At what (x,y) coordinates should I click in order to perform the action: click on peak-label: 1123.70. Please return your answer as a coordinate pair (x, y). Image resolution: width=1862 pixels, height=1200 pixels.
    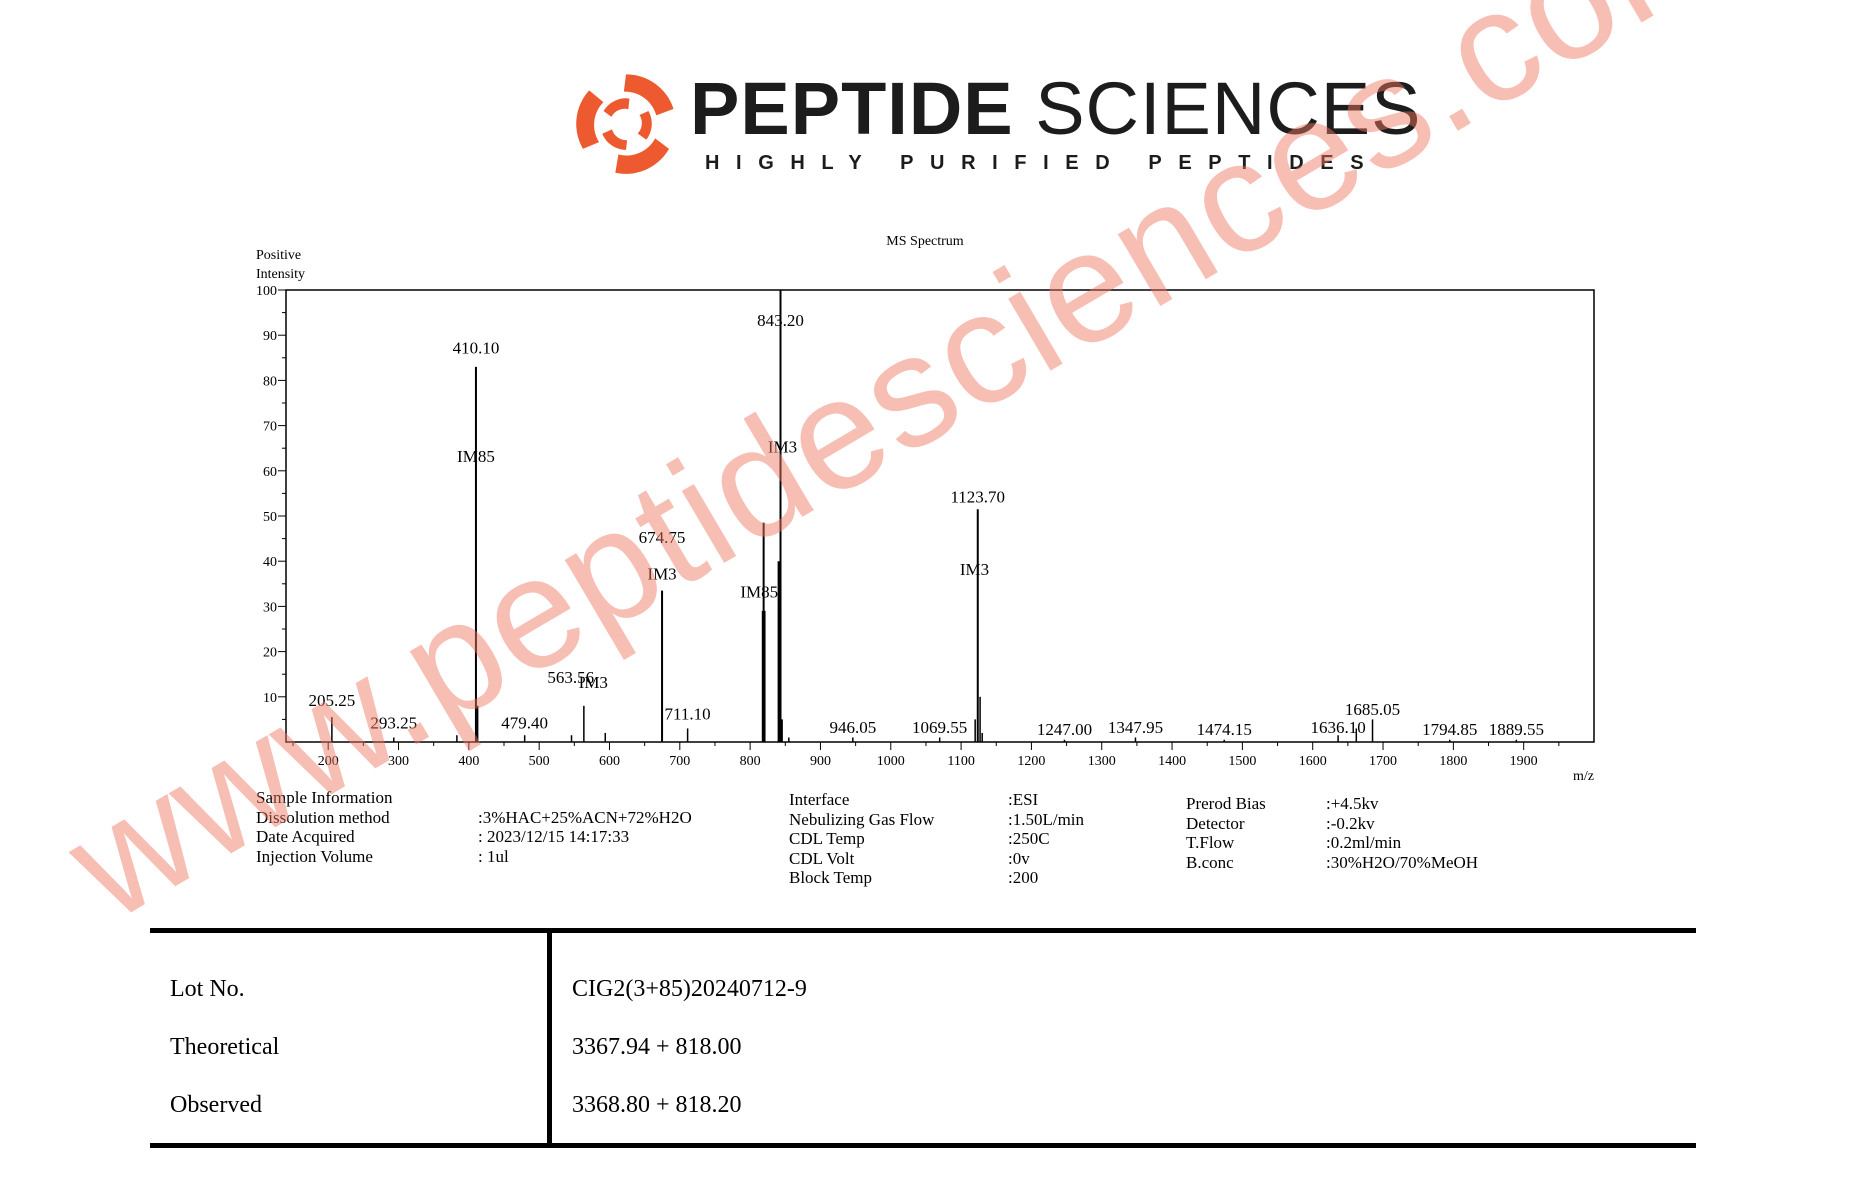
    Looking at the image, I should click on (977, 496).